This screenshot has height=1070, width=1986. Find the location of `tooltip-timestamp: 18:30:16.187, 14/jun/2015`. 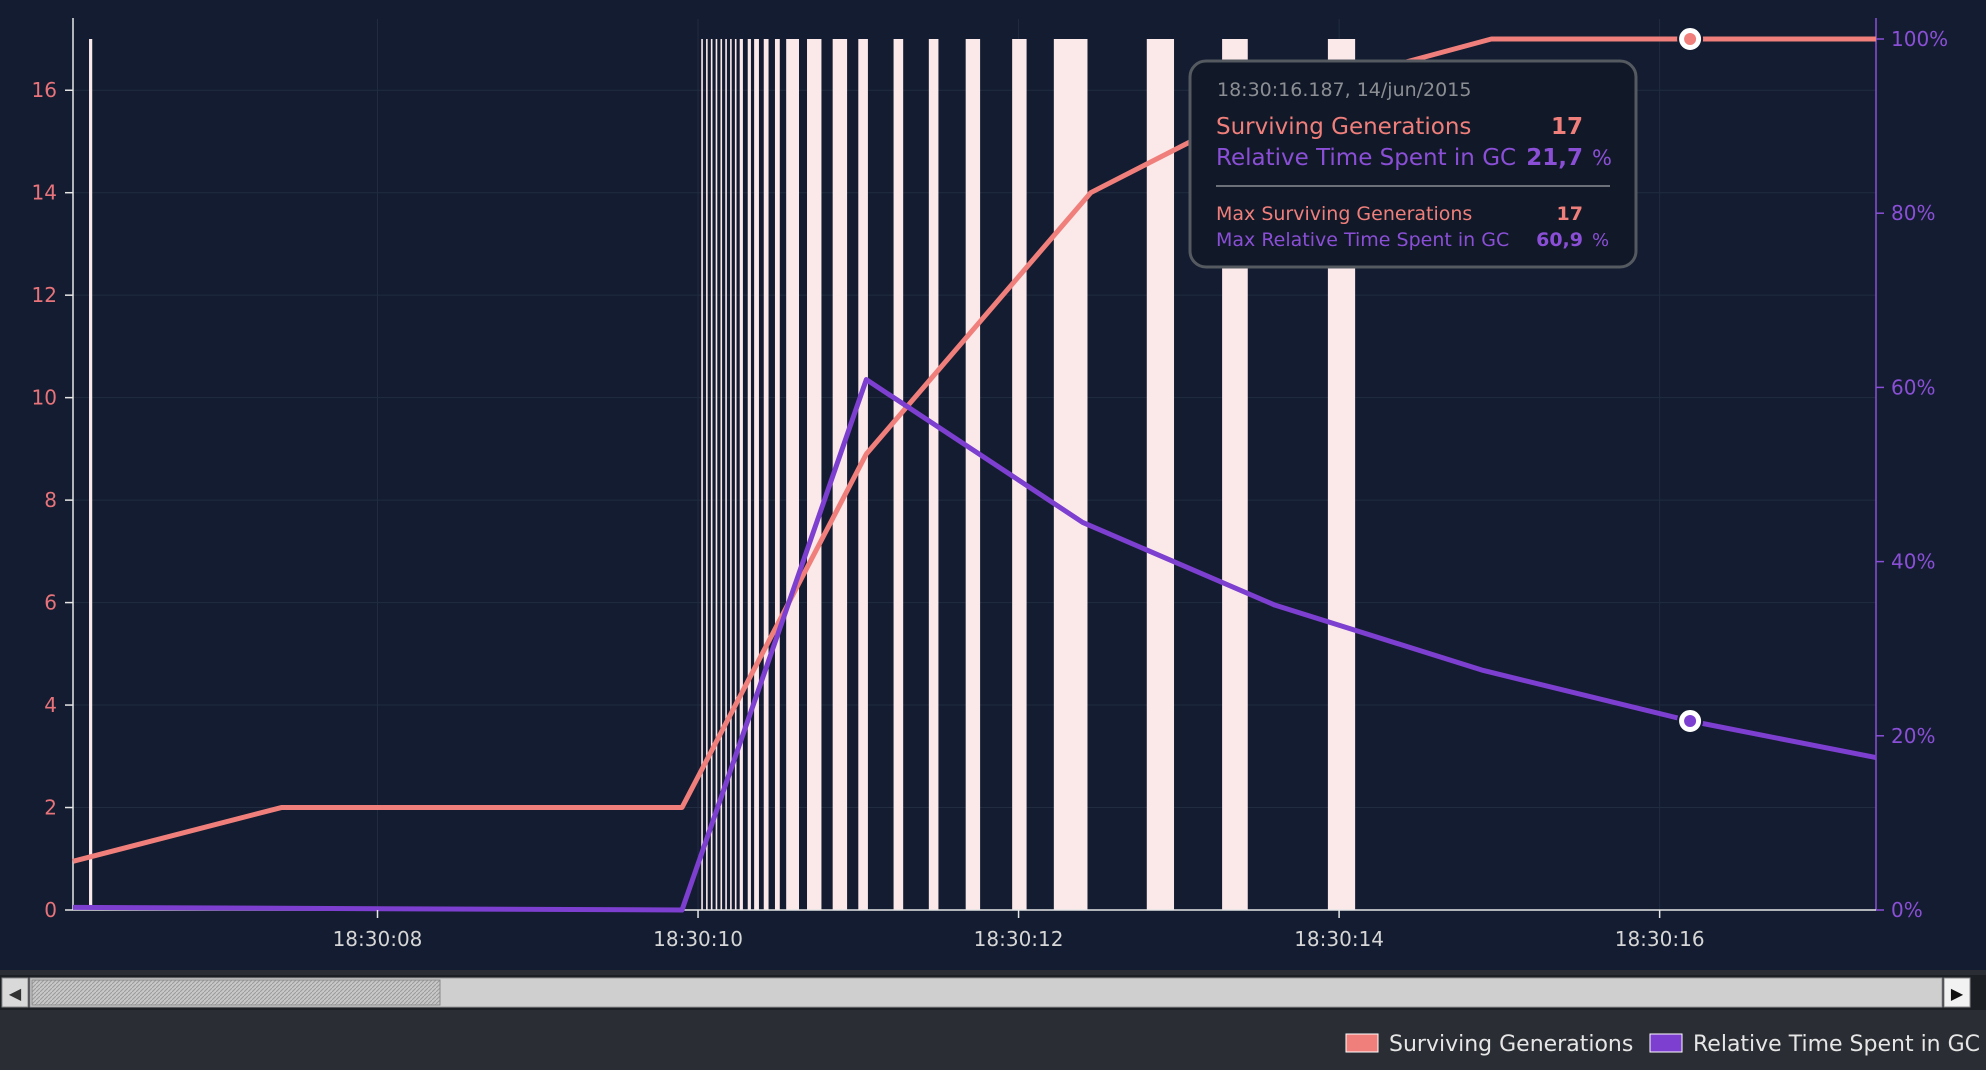

tooltip-timestamp: 18:30:16.187, 14/jun/2015 is located at coordinates (1344, 90).